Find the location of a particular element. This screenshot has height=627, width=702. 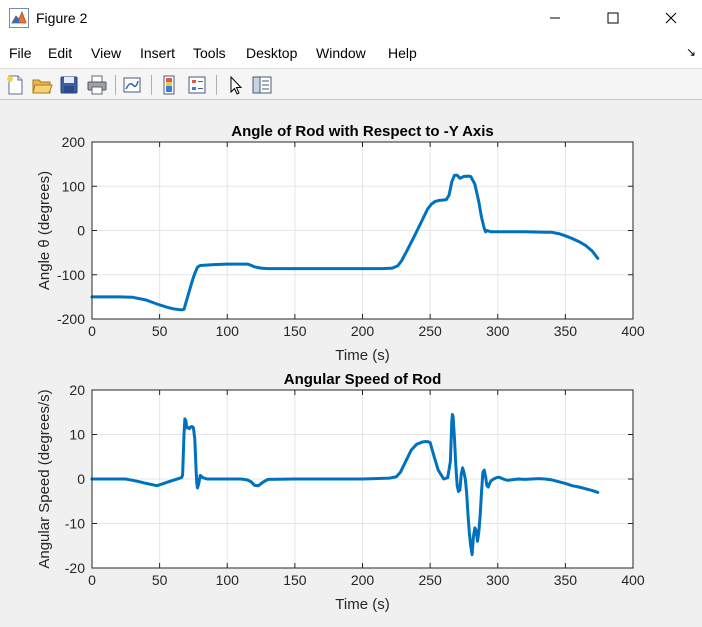

plot-title: Angular Speed of Rod is located at coordinates (363, 379).